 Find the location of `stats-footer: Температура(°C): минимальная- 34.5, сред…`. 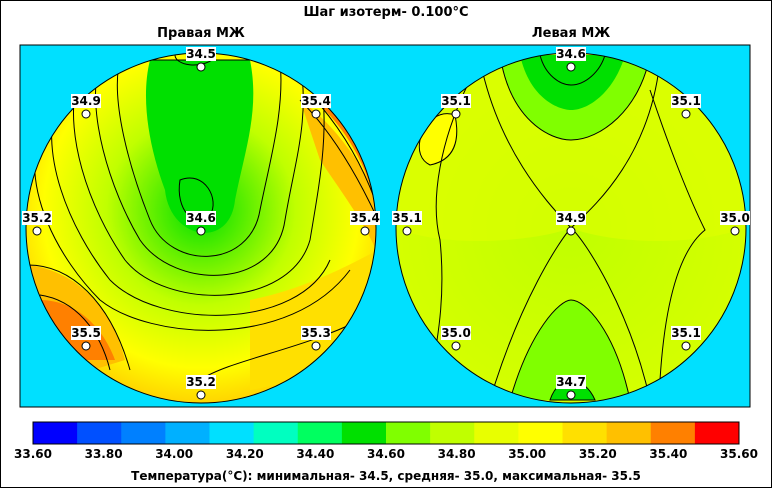

stats-footer: Температура(°C): минимальная- 34.5, сред… is located at coordinates (386, 476).